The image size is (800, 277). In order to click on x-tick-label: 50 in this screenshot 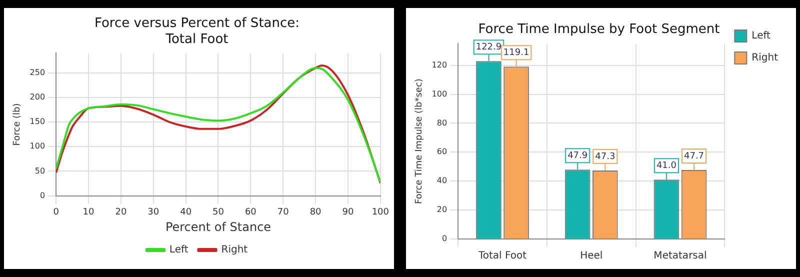, I will do `click(218, 213)`.